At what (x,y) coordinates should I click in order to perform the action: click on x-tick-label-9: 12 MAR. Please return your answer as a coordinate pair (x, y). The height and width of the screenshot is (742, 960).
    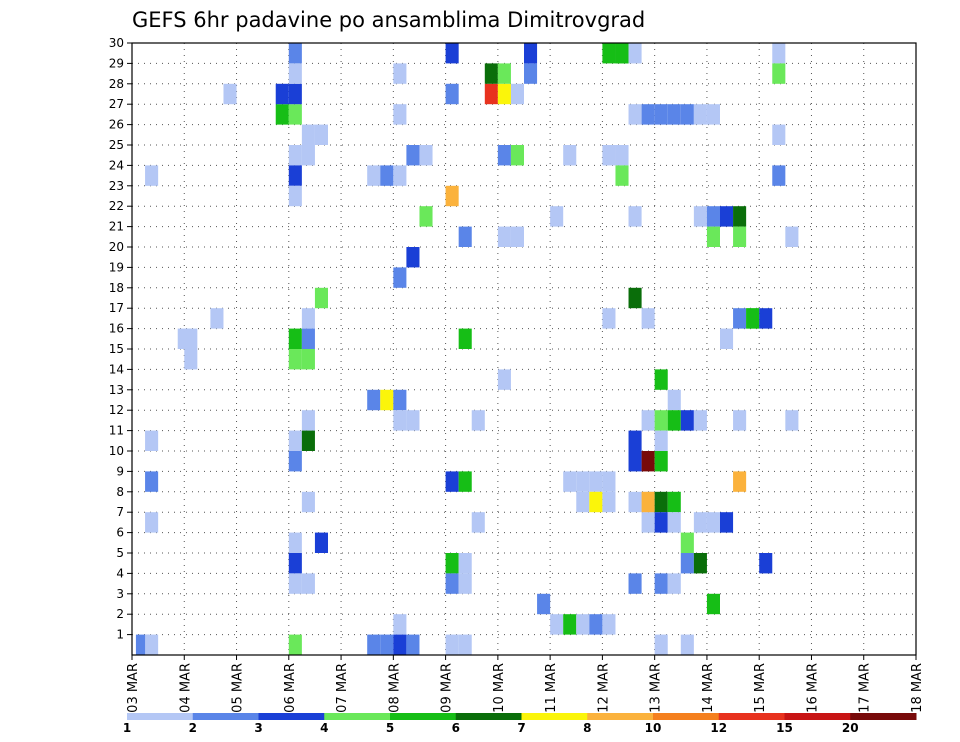
    Looking at the image, I should click on (603, 688).